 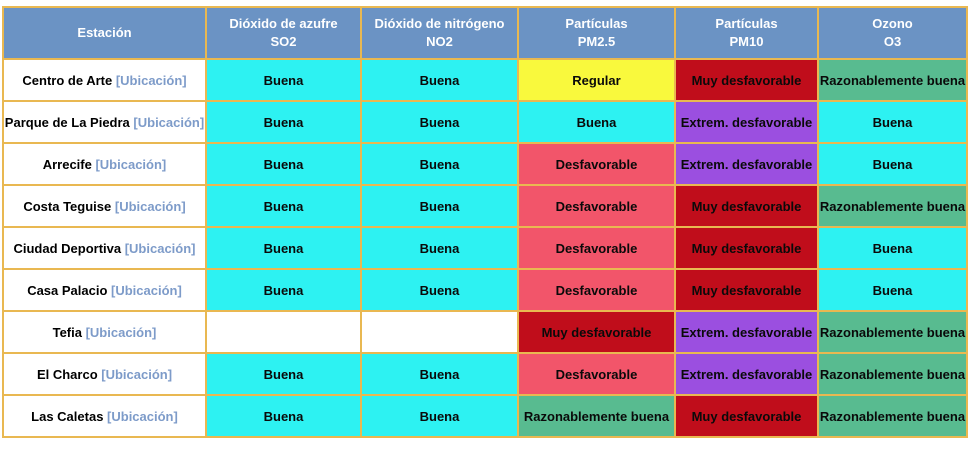 I want to click on station-cell: Las Caletas [Ubicación], so click(x=104, y=416).